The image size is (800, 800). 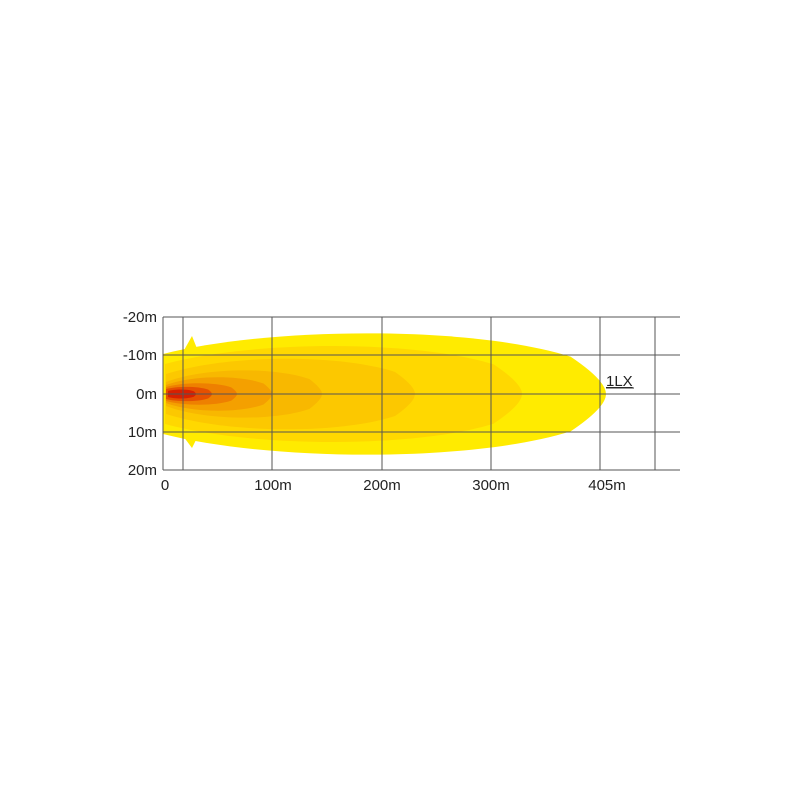 I want to click on x-tick-label: 300m, so click(x=491, y=485).